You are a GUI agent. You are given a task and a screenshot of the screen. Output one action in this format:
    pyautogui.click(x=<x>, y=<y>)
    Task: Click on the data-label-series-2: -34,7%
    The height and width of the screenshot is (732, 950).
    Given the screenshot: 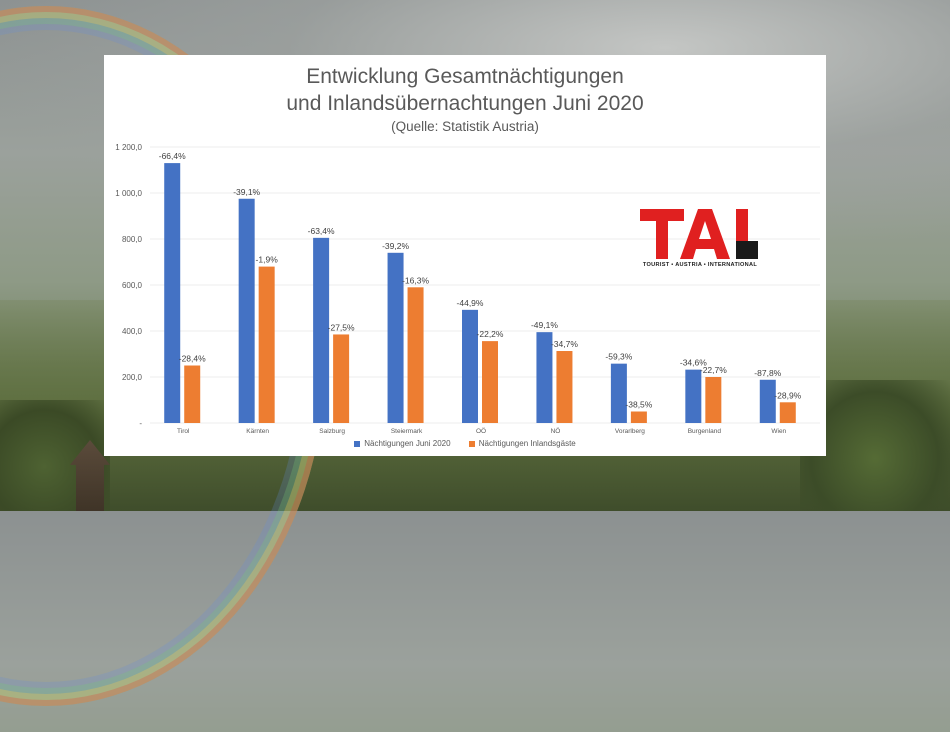 What is the action you would take?
    pyautogui.click(x=564, y=344)
    